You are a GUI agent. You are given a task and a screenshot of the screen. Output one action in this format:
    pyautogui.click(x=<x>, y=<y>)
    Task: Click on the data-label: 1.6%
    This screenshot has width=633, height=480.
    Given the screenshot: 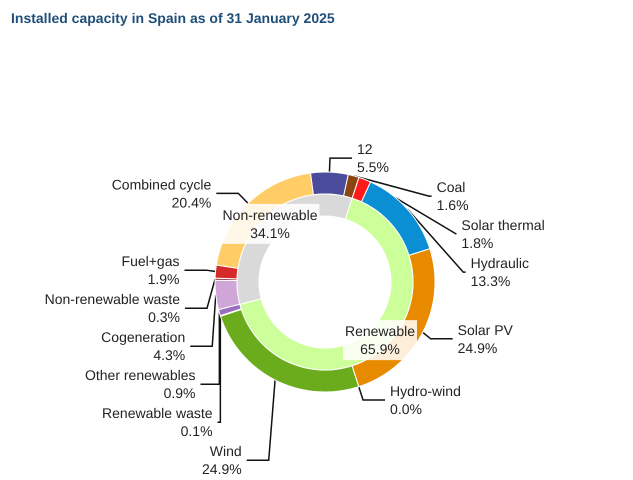 What is the action you would take?
    pyautogui.click(x=452, y=205)
    